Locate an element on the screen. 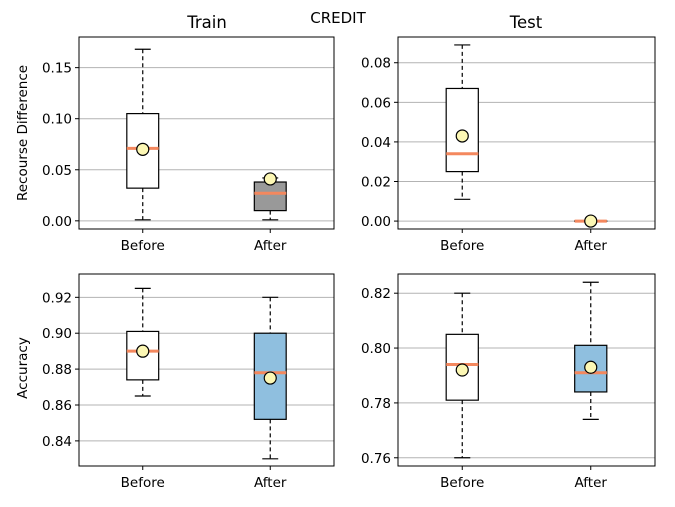  y-tick-label: 0.15 is located at coordinates (57, 69).